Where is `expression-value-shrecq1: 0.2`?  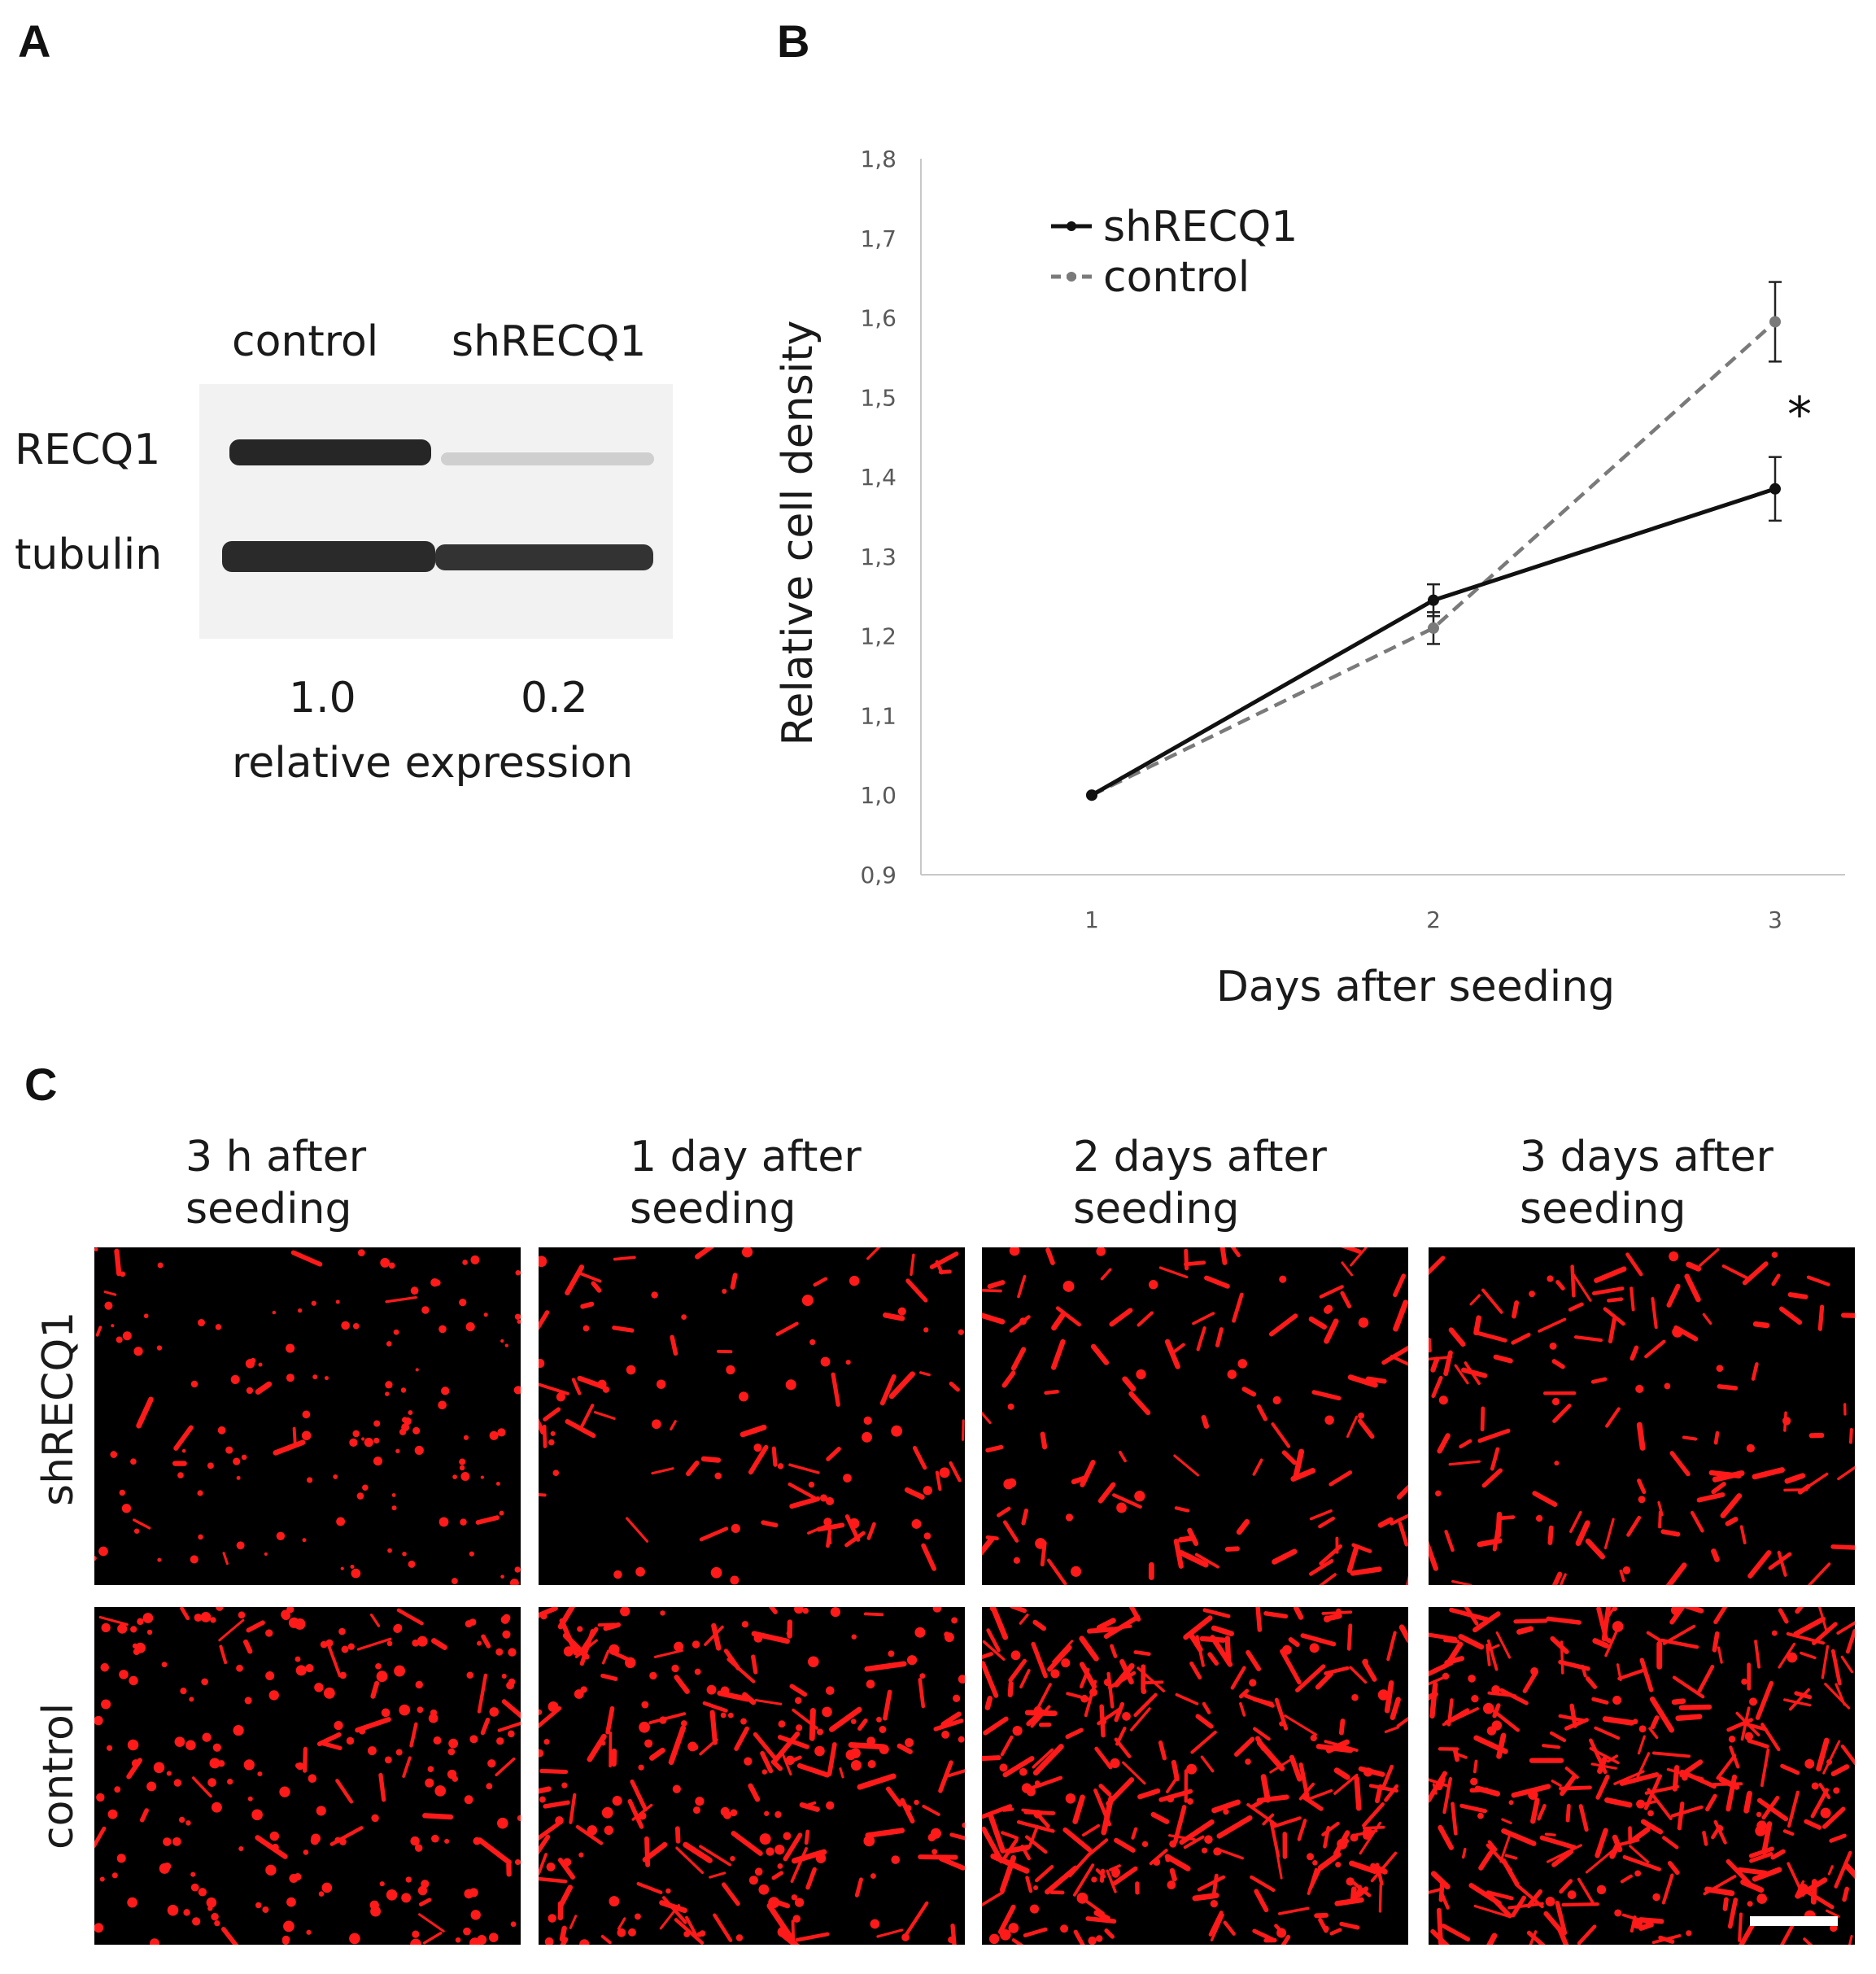 expression-value-shrecq1: 0.2 is located at coordinates (554, 699).